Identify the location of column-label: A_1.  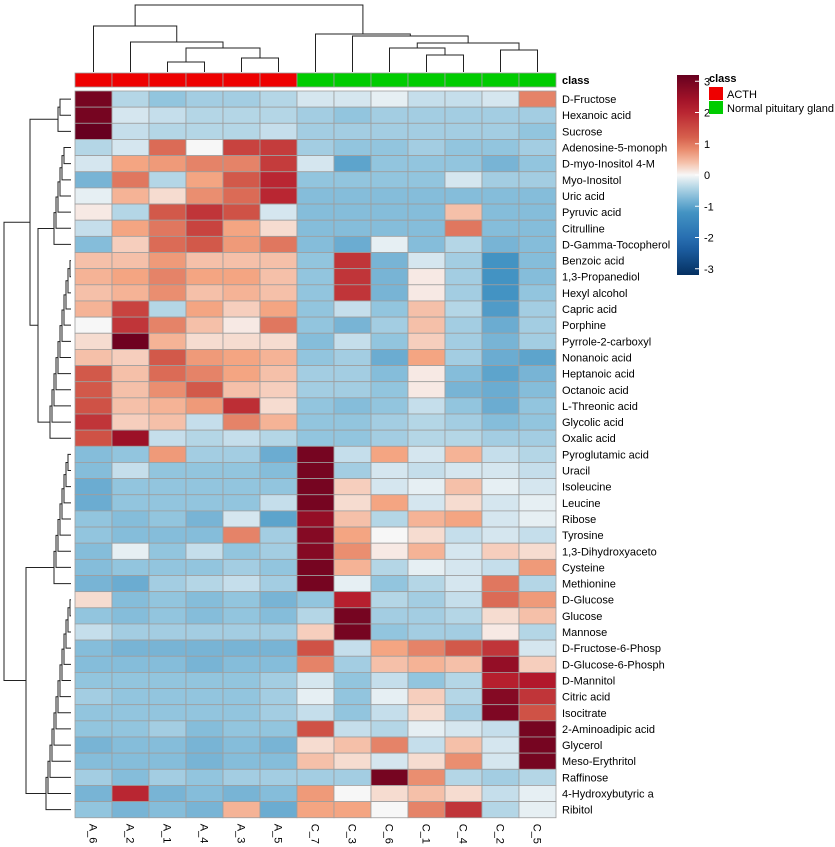
(167, 834).